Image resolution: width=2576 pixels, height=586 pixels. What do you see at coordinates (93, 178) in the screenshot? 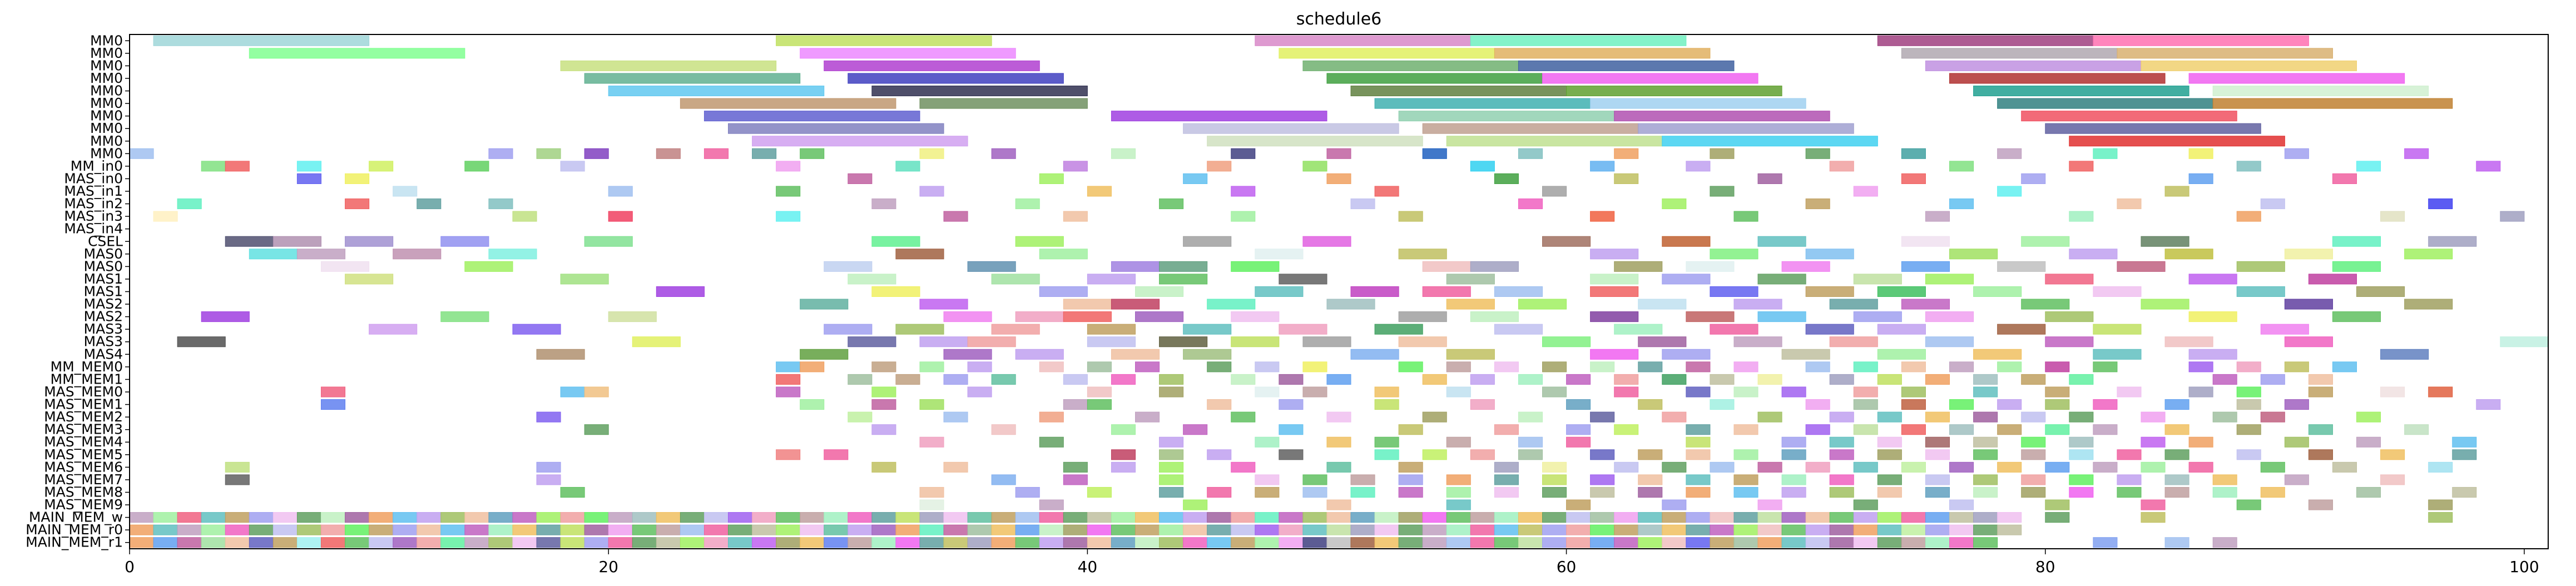
I see `y-tick-label: MAS_in0` at bounding box center [93, 178].